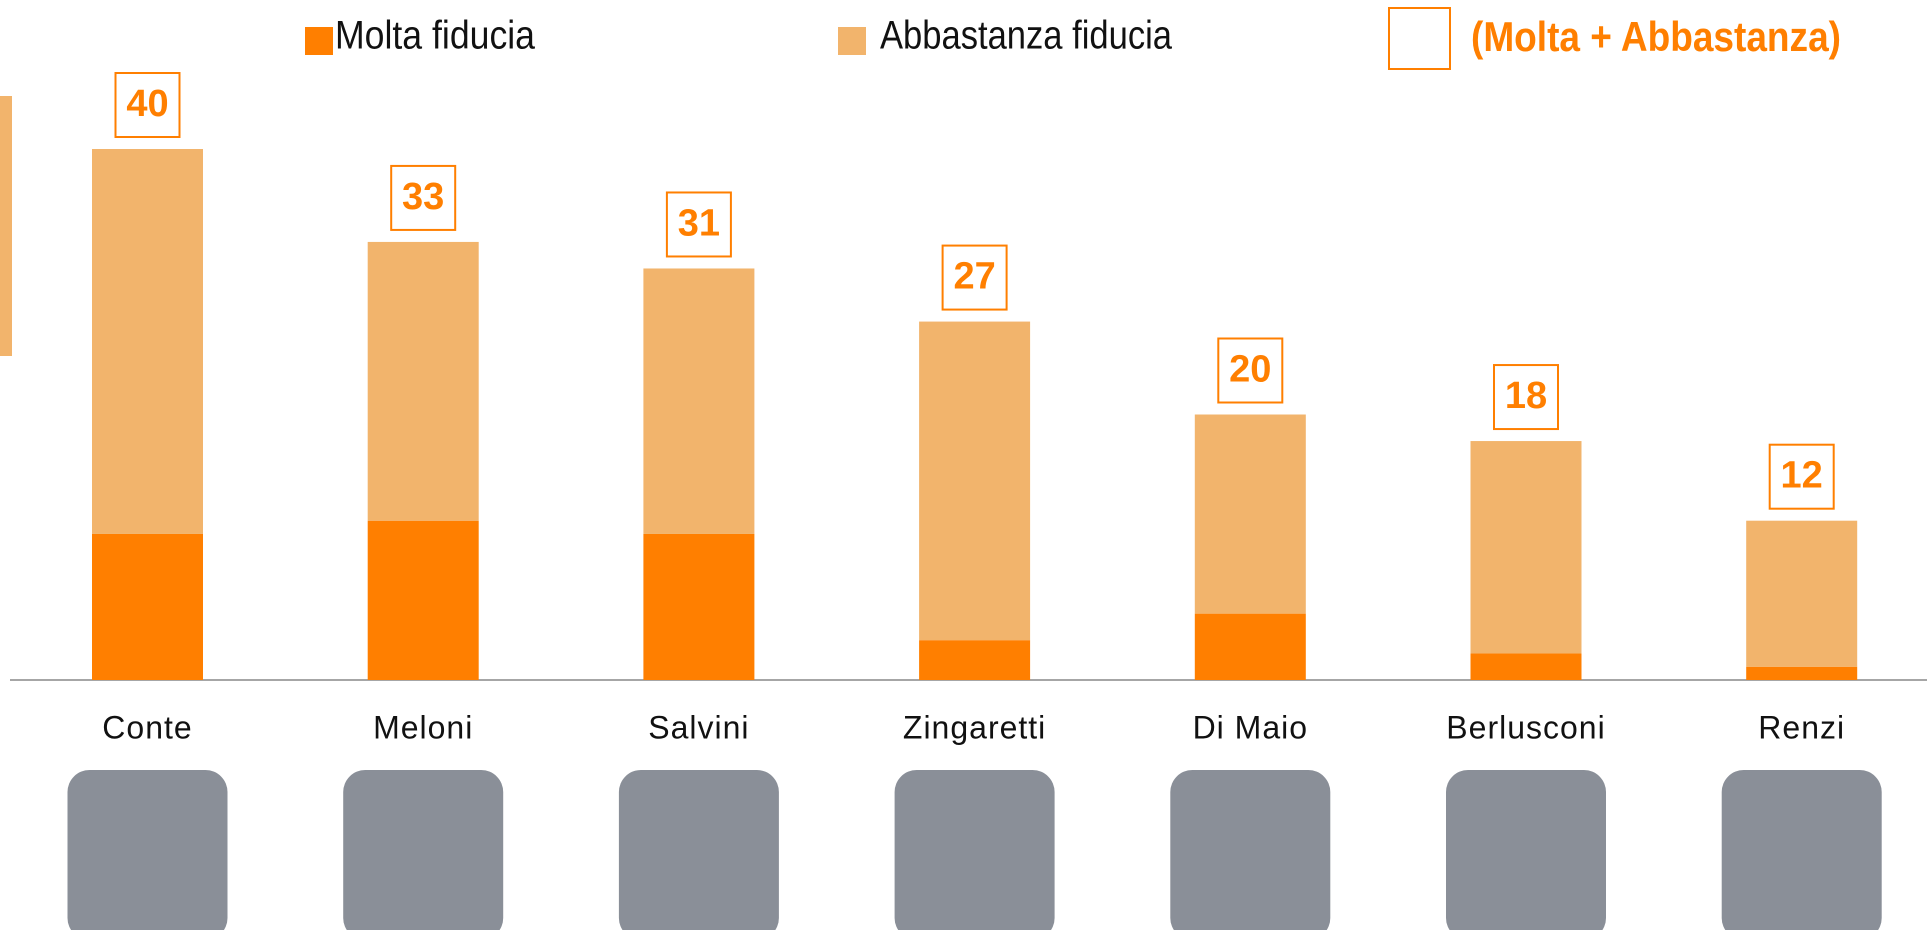 The width and height of the screenshot is (1927, 930). What do you see at coordinates (698, 727) in the screenshot?
I see `x-tick-label: Salvini` at bounding box center [698, 727].